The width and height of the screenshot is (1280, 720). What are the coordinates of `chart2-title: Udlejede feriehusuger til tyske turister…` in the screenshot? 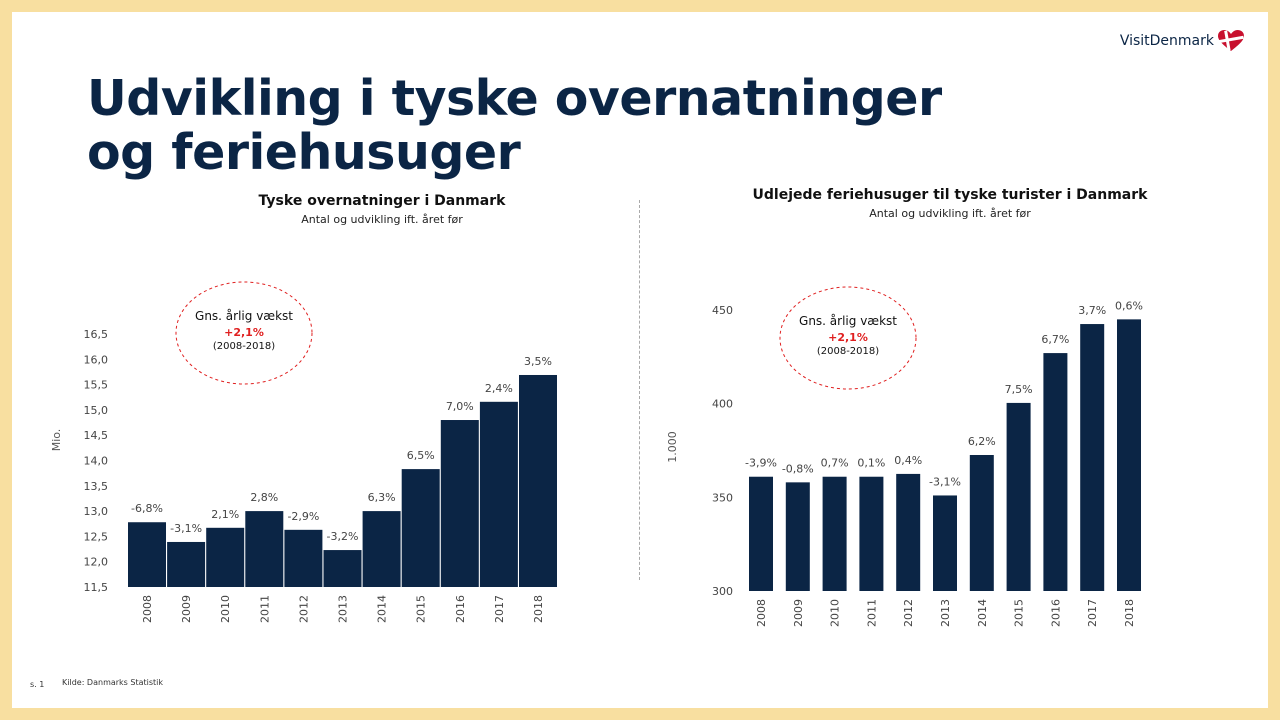 It's located at (950, 195).